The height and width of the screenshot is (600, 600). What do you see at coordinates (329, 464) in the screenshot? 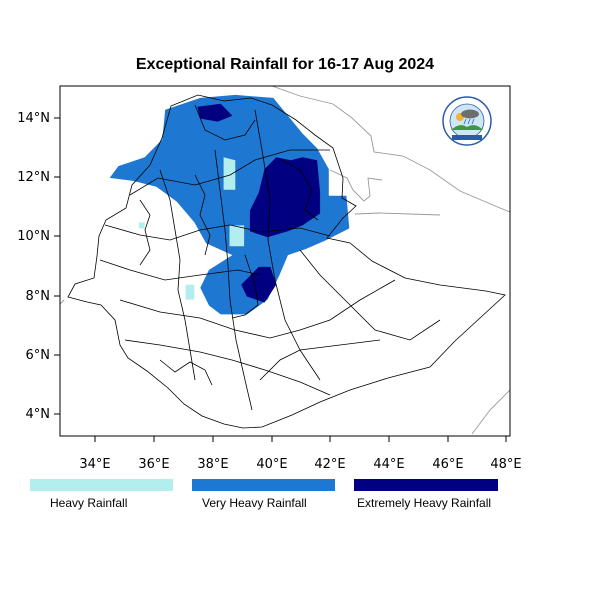
I see `x-tick-label: 42°E` at bounding box center [329, 464].